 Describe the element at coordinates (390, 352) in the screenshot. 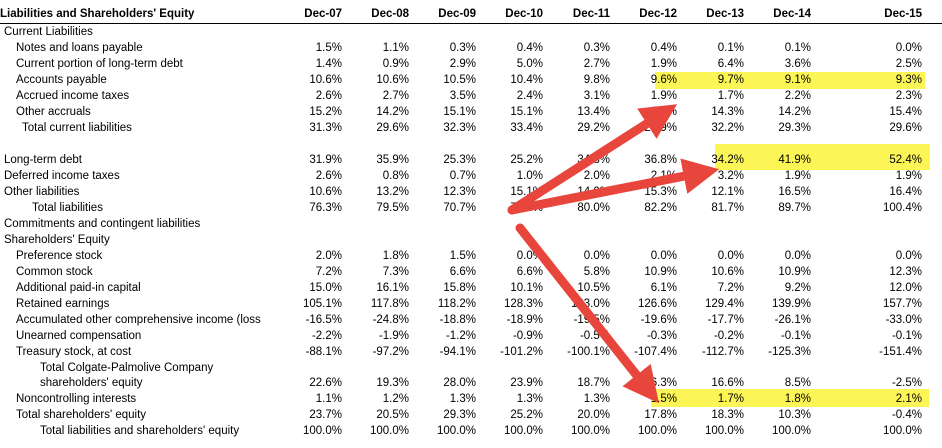

I see `value-cell: -97.2%` at that location.